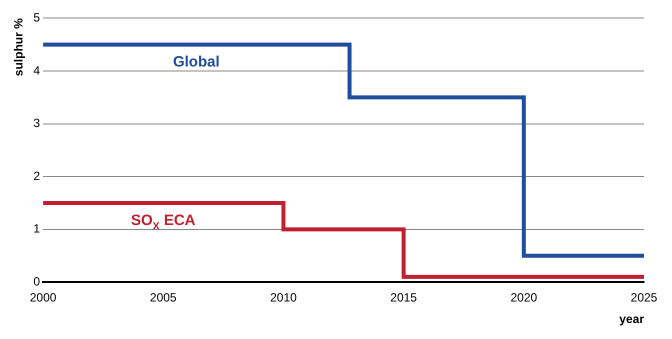 The image size is (672, 339). I want to click on y-tick-label: 4, so click(36, 70).